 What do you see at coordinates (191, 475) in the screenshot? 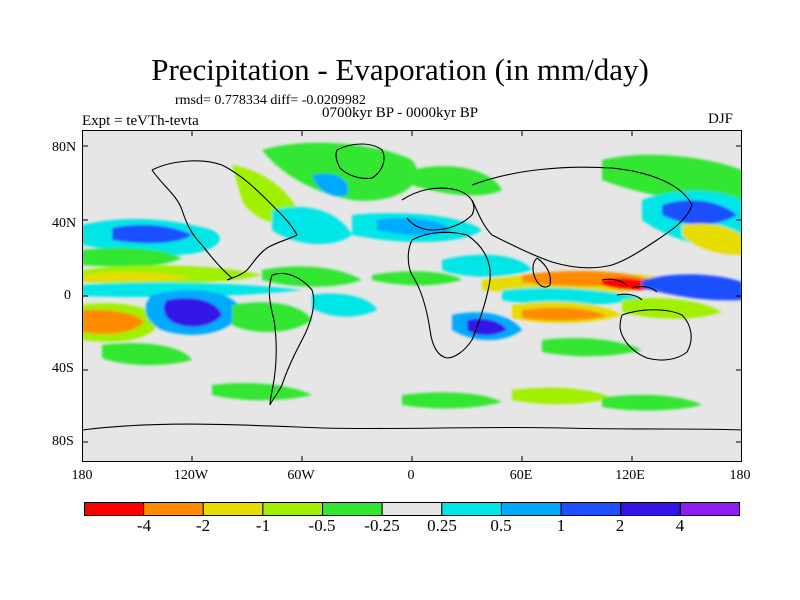
I see `lon-tick-120w: 120W` at bounding box center [191, 475].